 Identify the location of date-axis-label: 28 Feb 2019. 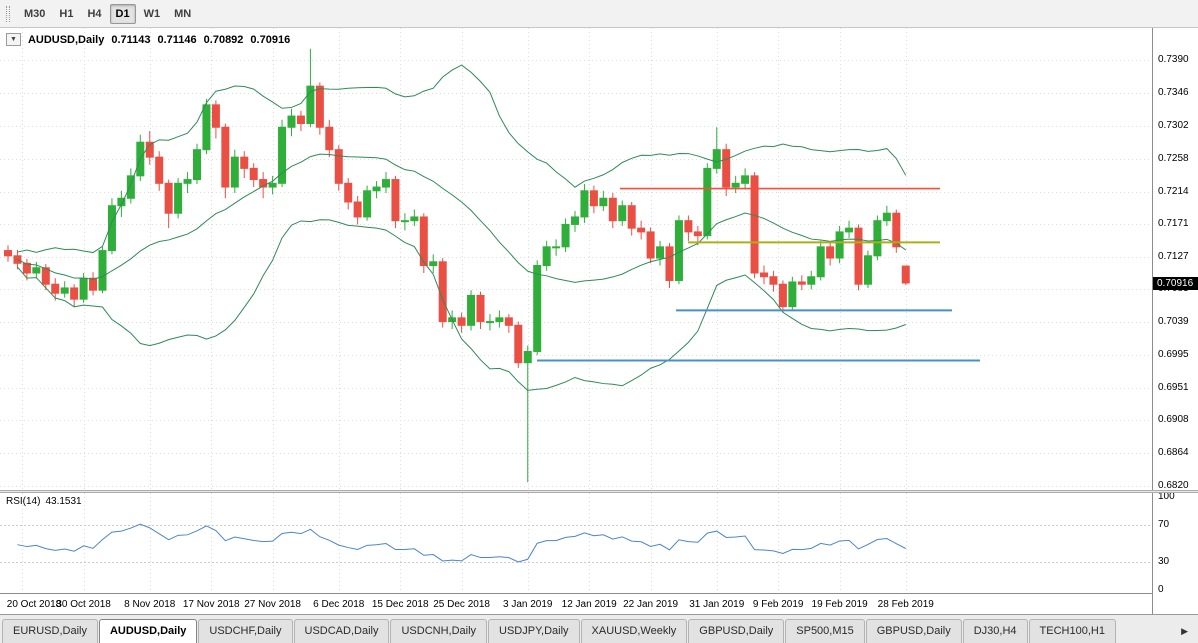
(905, 604).